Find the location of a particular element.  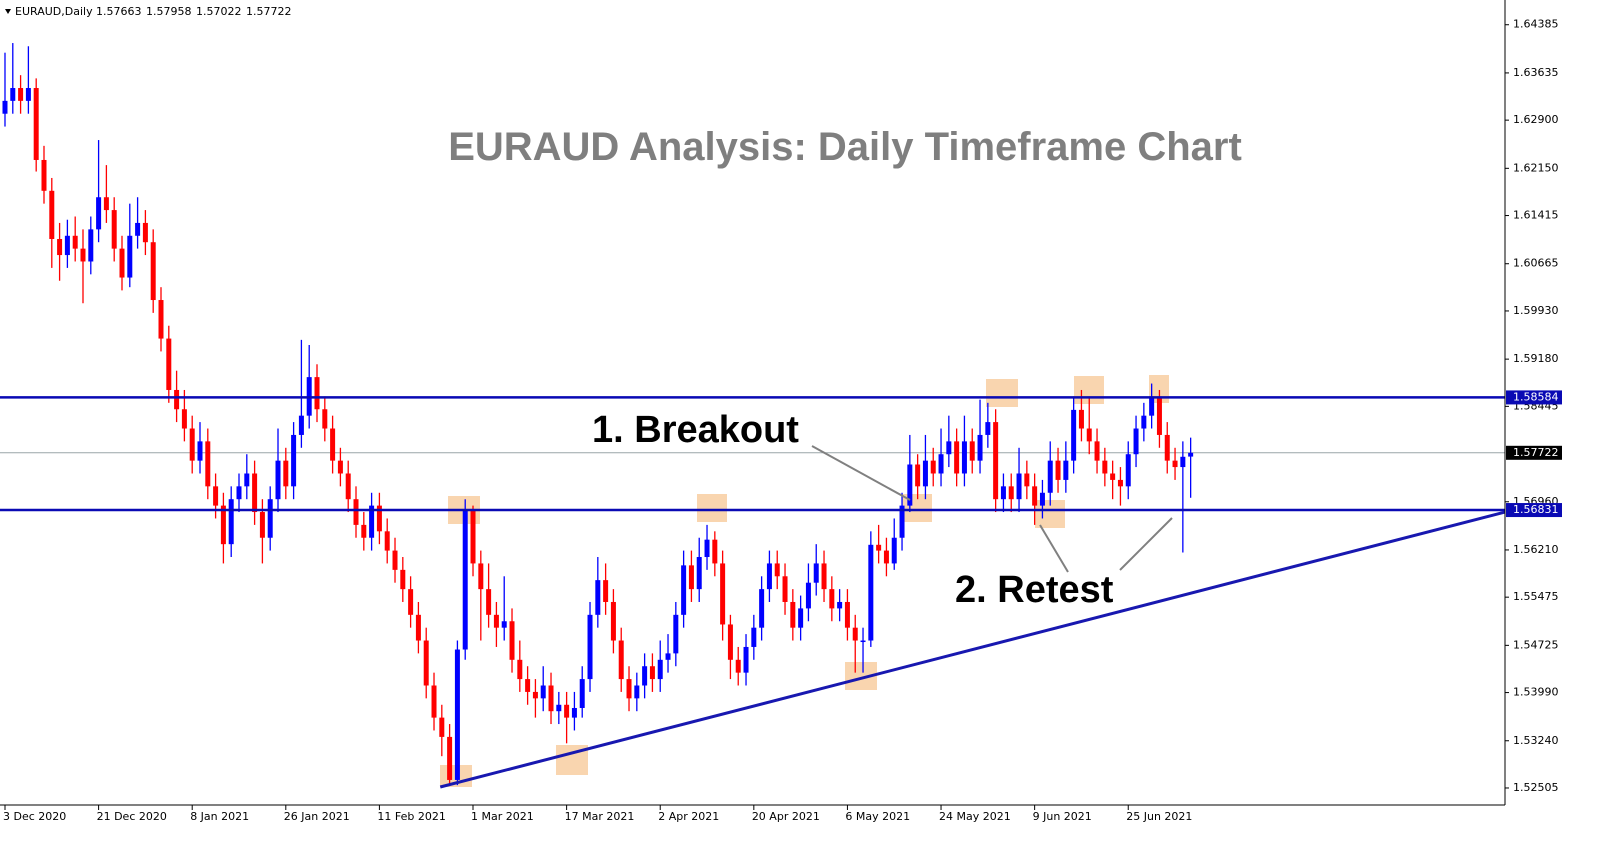

y-tick-label: 1.53990 is located at coordinates (1536, 692).